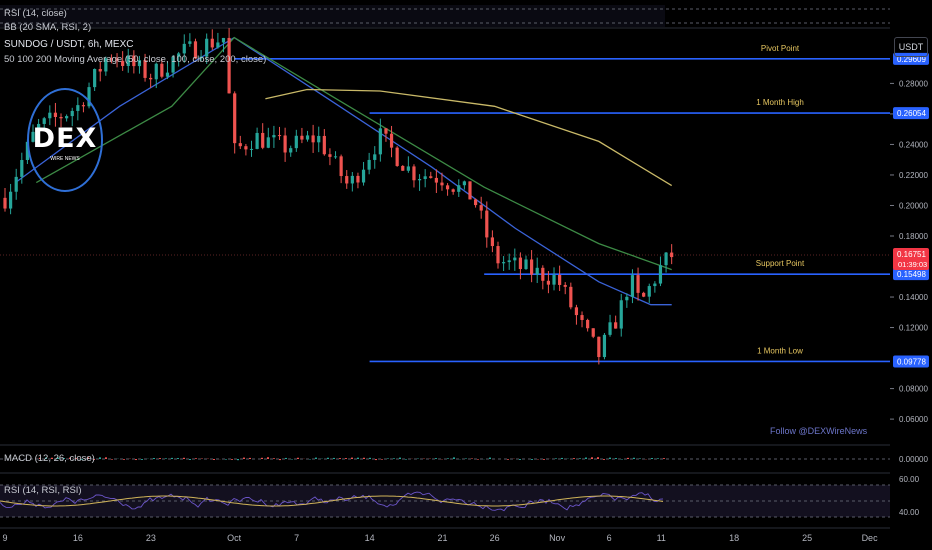 This screenshot has height=550, width=932. Describe the element at coordinates (442, 538) in the screenshot. I see `x-tick-label: 21` at that location.